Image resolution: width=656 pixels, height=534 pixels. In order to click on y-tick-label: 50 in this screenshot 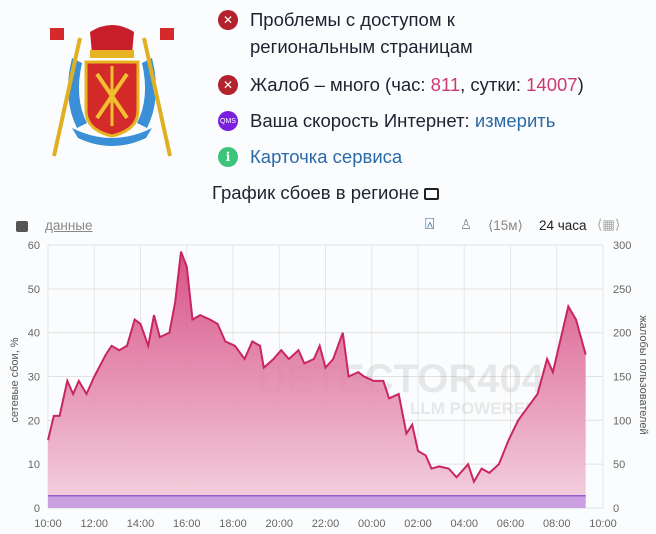, I will do `click(34, 290)`.